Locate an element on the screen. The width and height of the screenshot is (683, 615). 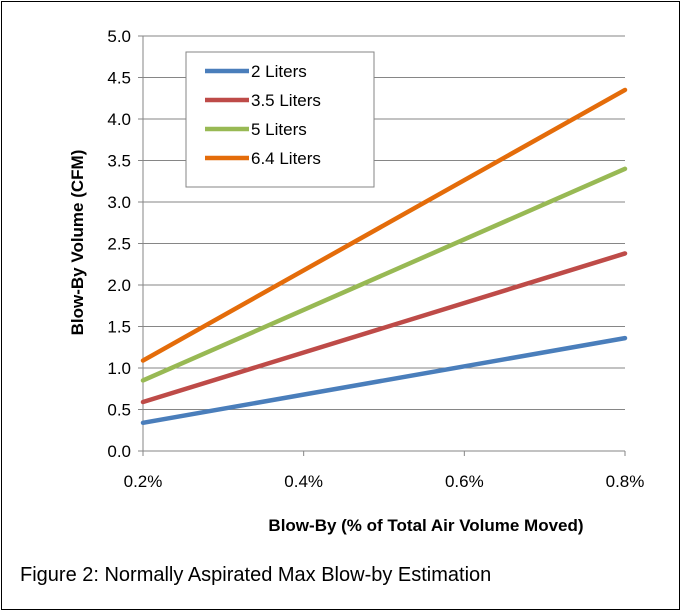
y-tick-label: 2.5 is located at coordinates (119, 244).